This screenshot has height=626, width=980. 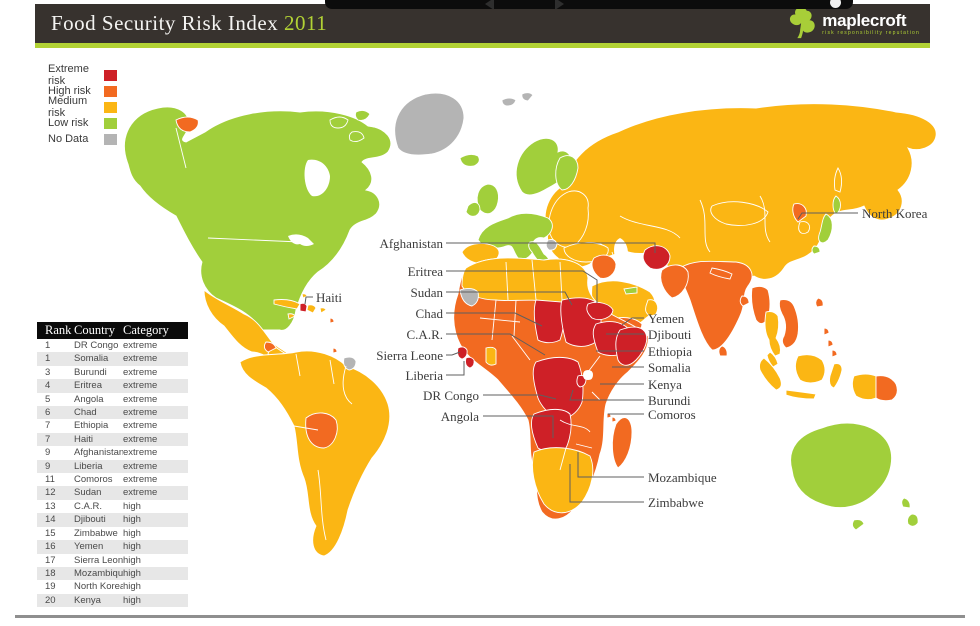 I want to click on table-row: 9 Liberia extreme, so click(x=112, y=466).